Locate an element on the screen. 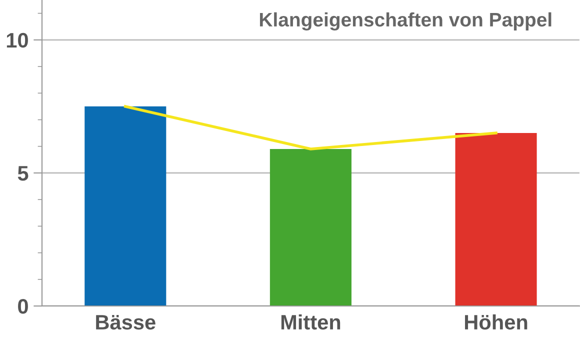 The width and height of the screenshot is (580, 347). text: Klangeigenschaften von Pappel is located at coordinates (406, 21).